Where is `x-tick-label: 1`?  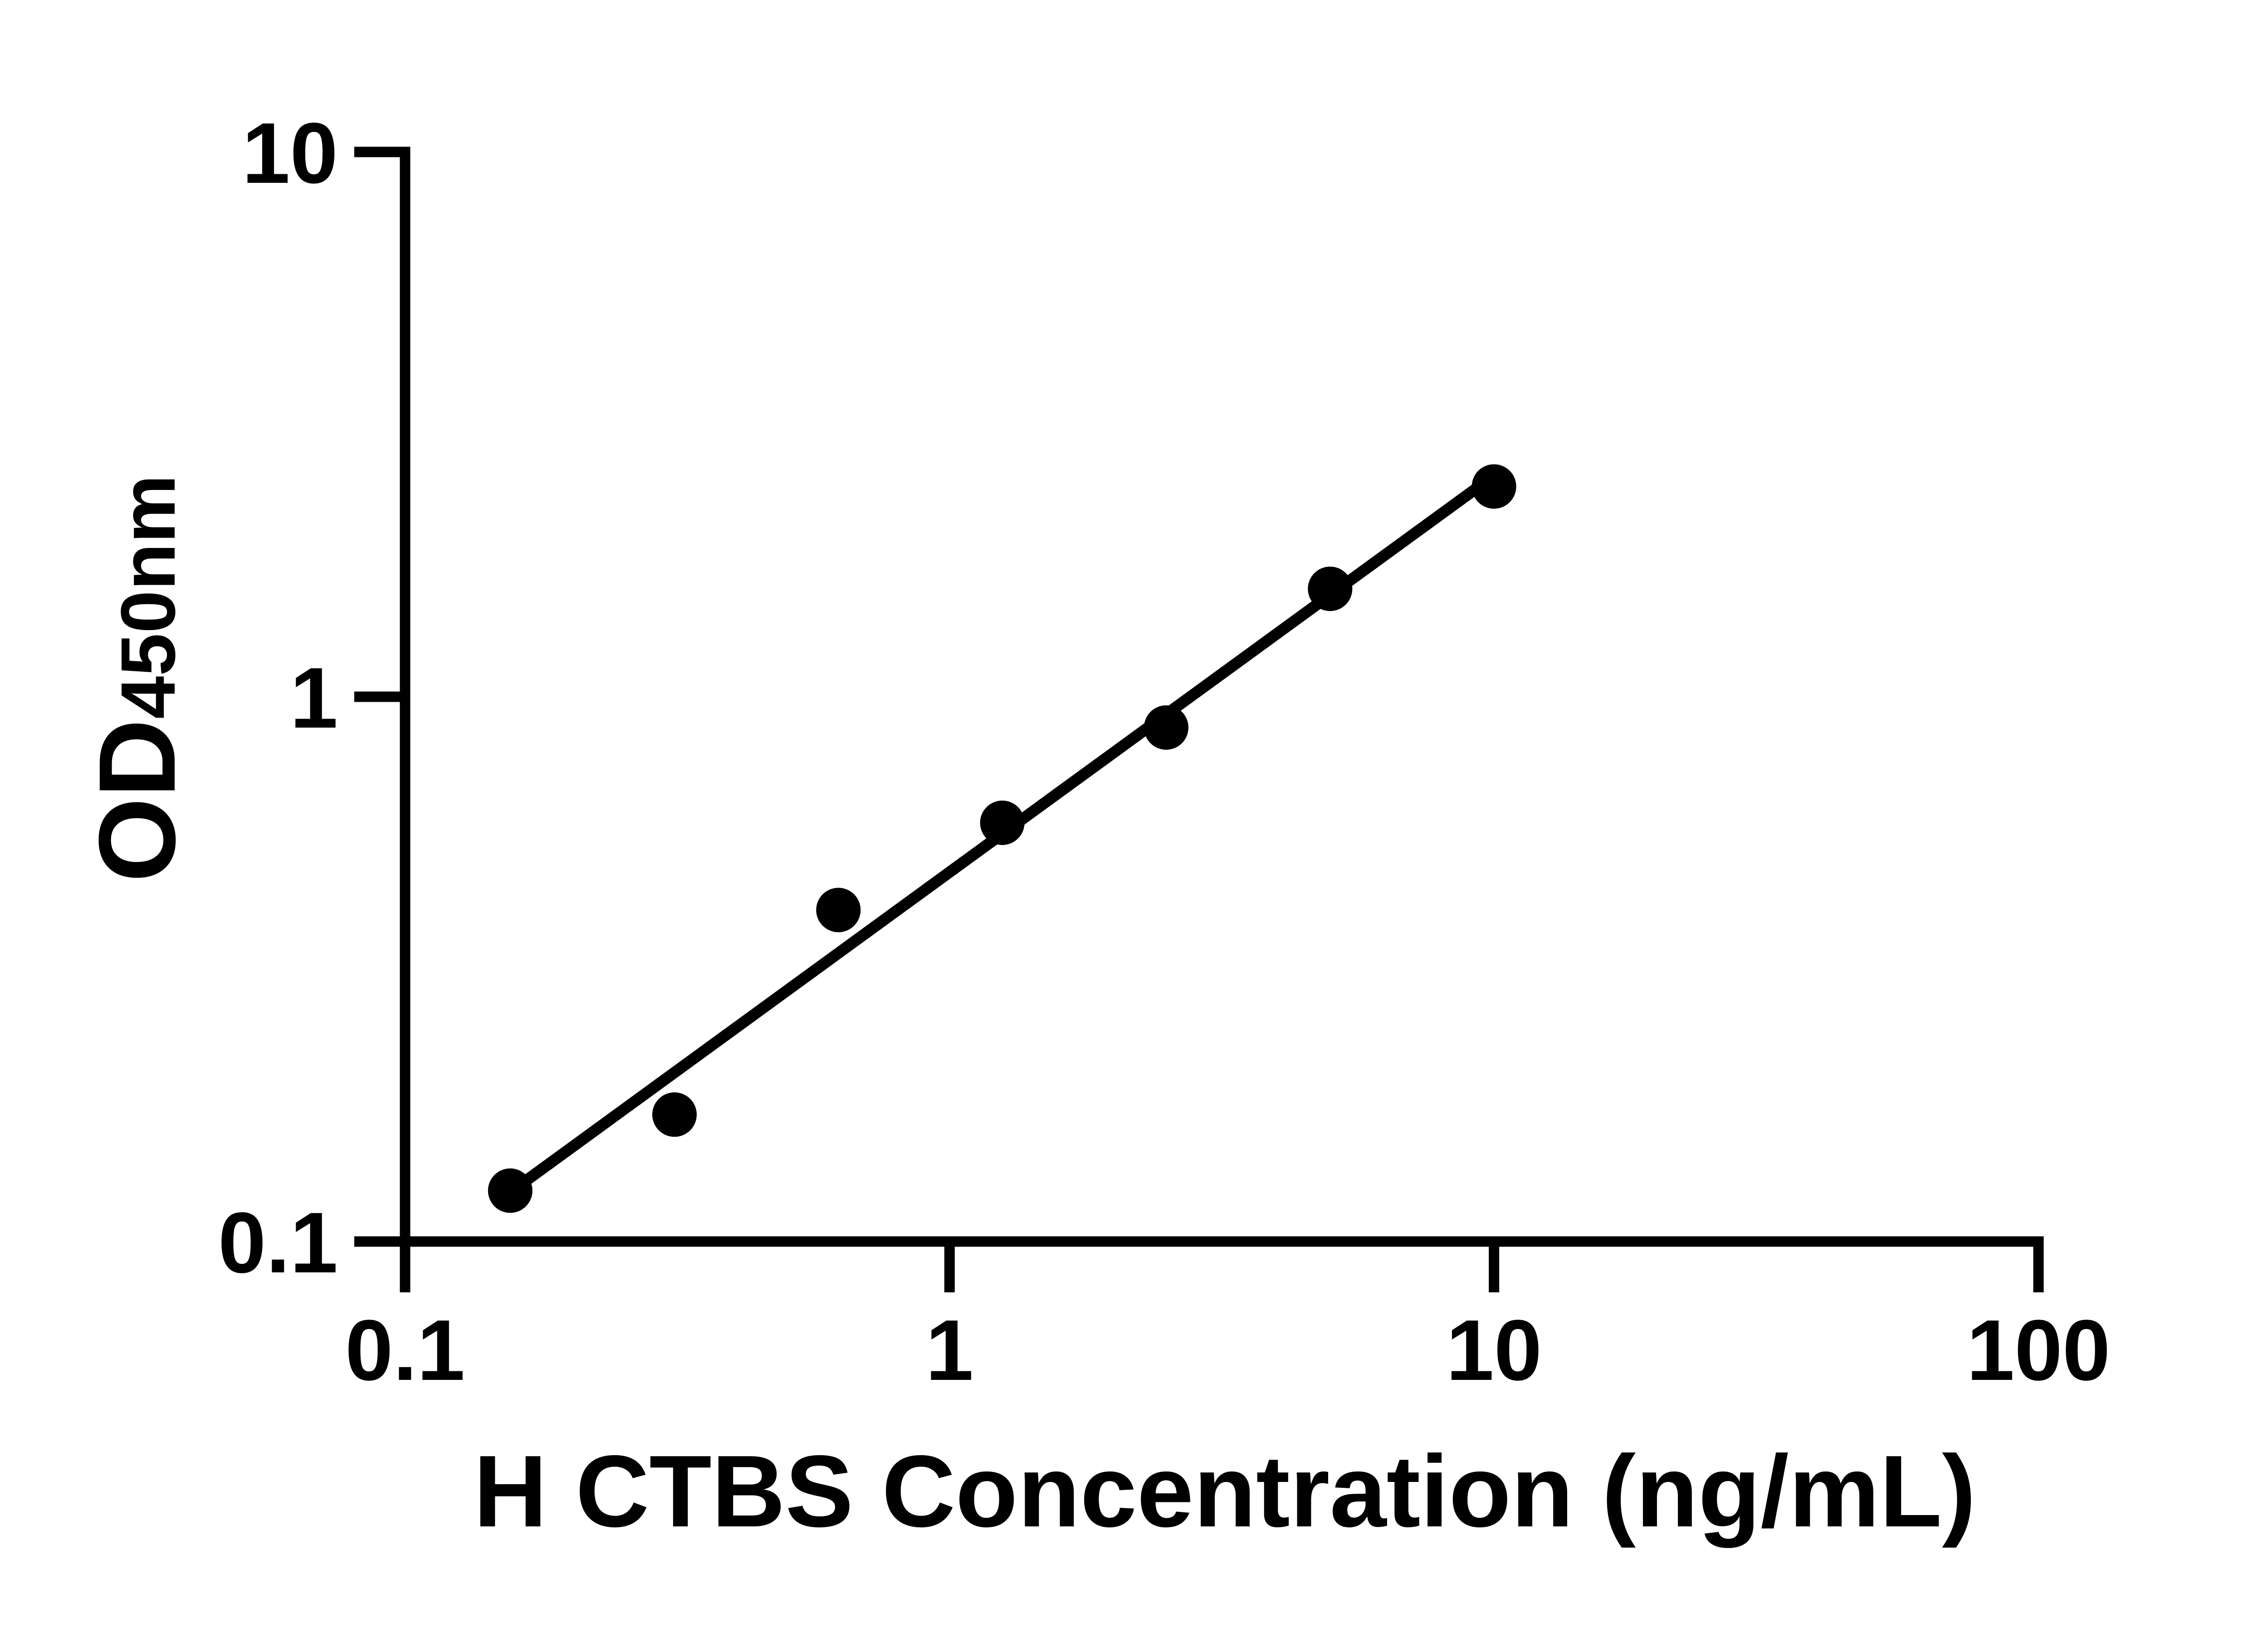
x-tick-label: 1 is located at coordinates (949, 1350).